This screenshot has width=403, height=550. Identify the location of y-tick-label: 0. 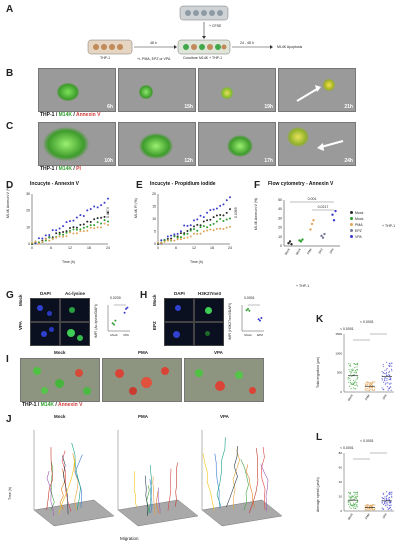
(155, 244).